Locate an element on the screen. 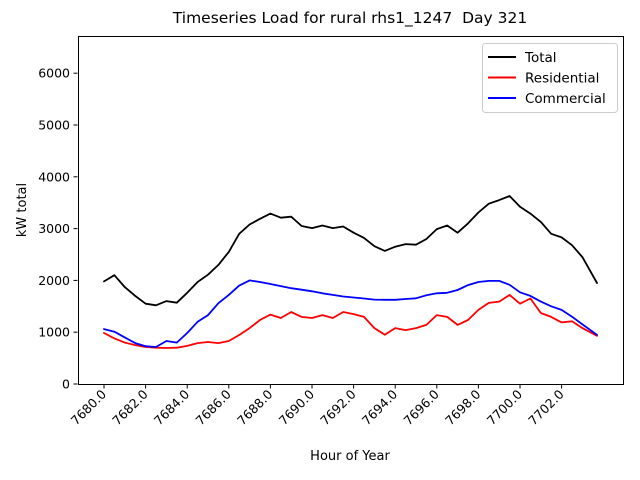 The image size is (640, 480). y-tick-label: 2000 is located at coordinates (54, 280).